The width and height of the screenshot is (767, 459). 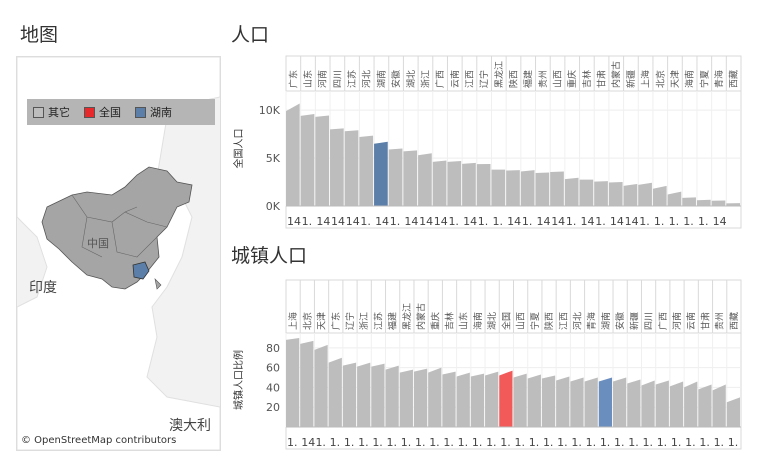 I want to click on area-mark-安徽, so click(x=395, y=177).